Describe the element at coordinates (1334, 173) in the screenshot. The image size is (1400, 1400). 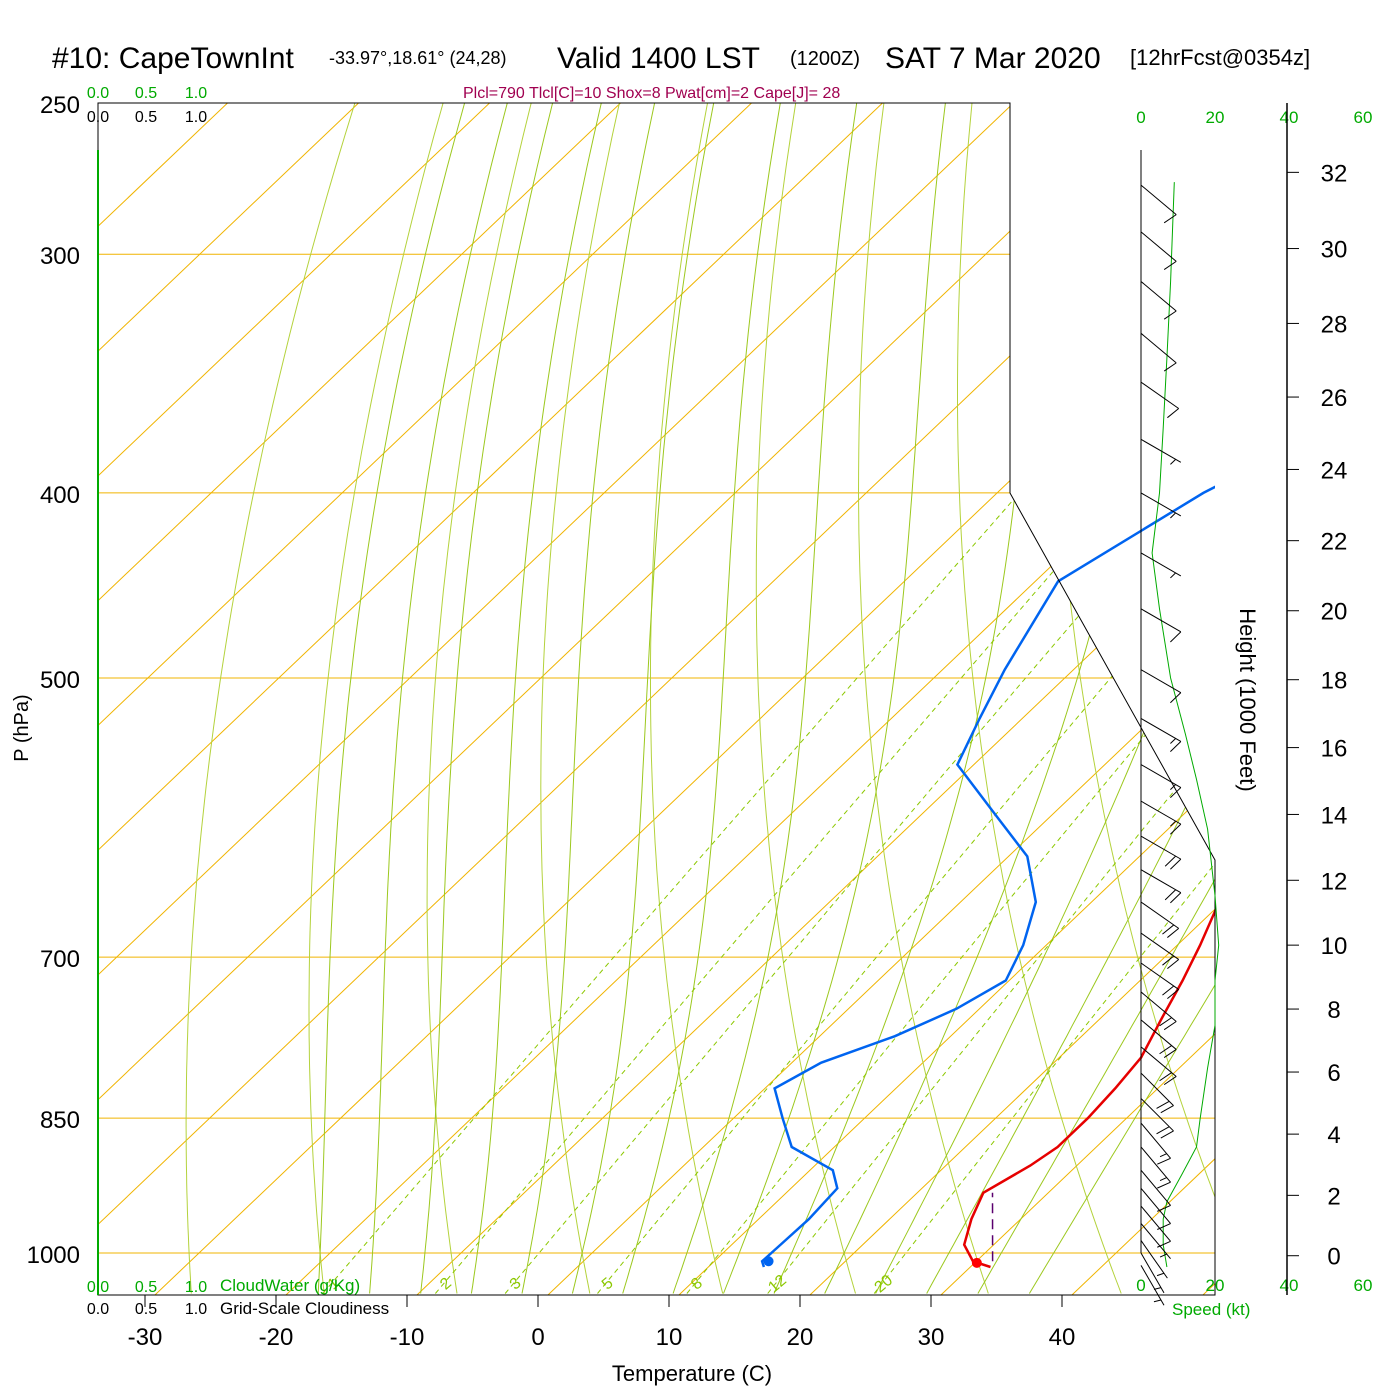
I see `height-tick-label: 32` at that location.